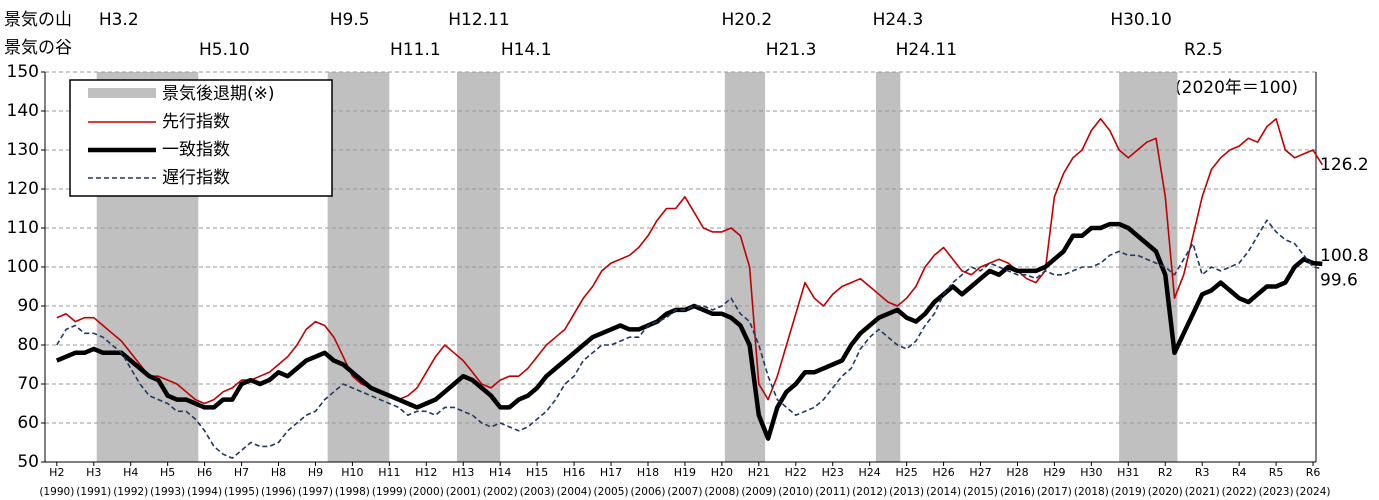 This screenshot has height=500, width=1379. I want to click on peak-header: 景気の山, so click(38, 20).